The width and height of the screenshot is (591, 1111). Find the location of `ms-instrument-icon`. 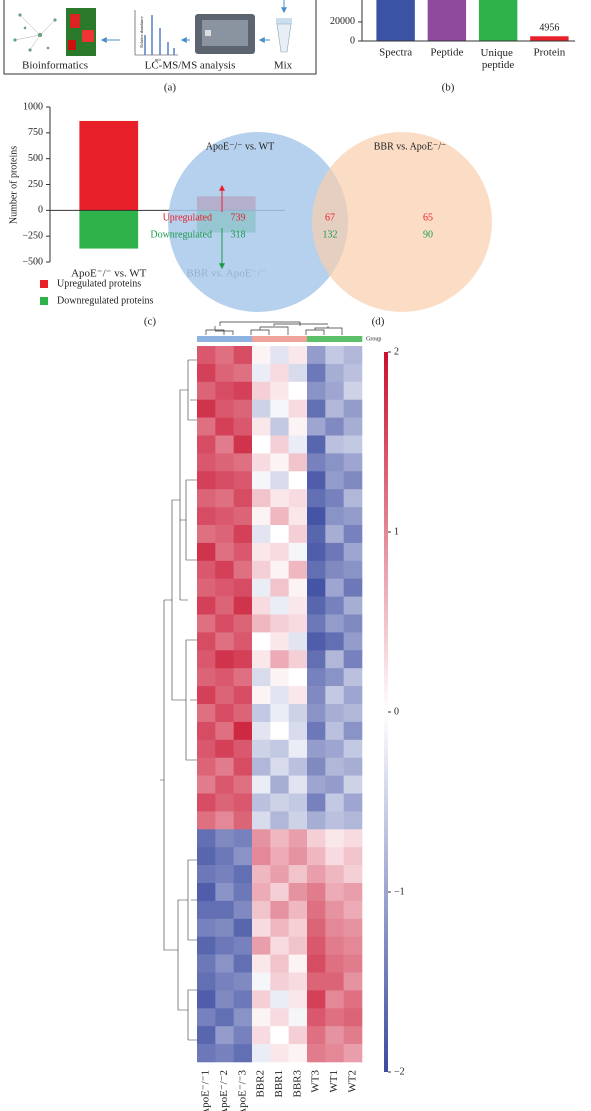

ms-instrument-icon is located at coordinates (225, 34).